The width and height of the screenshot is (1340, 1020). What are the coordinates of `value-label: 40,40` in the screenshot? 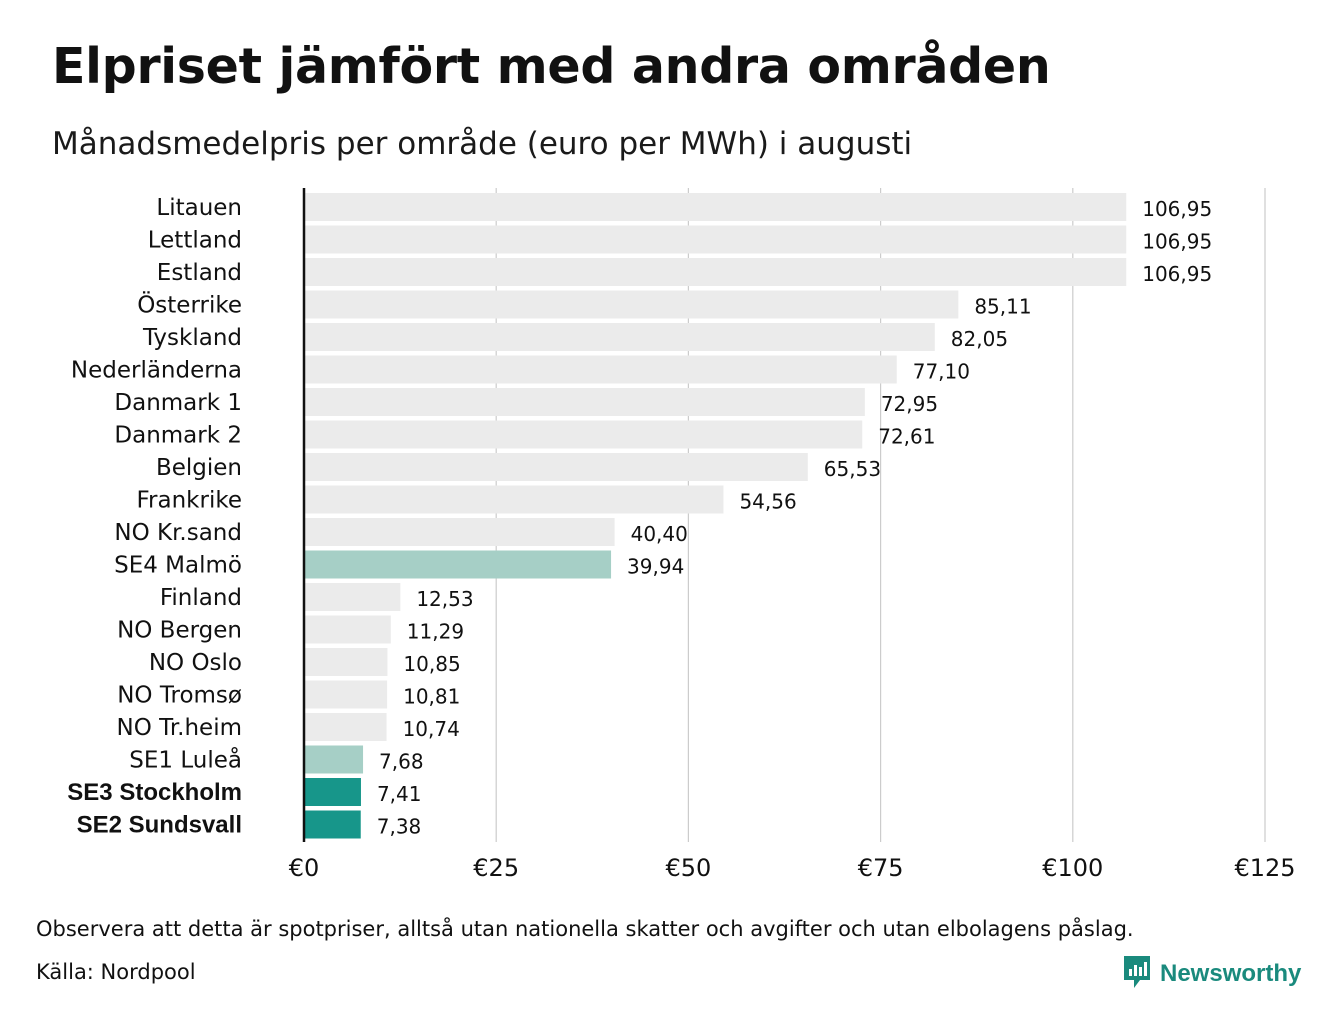 It's located at (659, 534).